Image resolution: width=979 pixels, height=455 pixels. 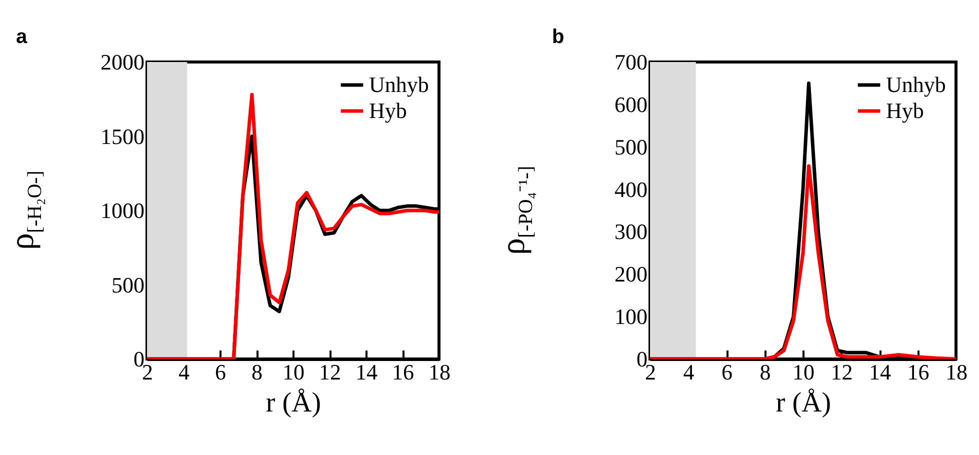 What do you see at coordinates (22, 37) in the screenshot?
I see `chart-title: a` at bounding box center [22, 37].